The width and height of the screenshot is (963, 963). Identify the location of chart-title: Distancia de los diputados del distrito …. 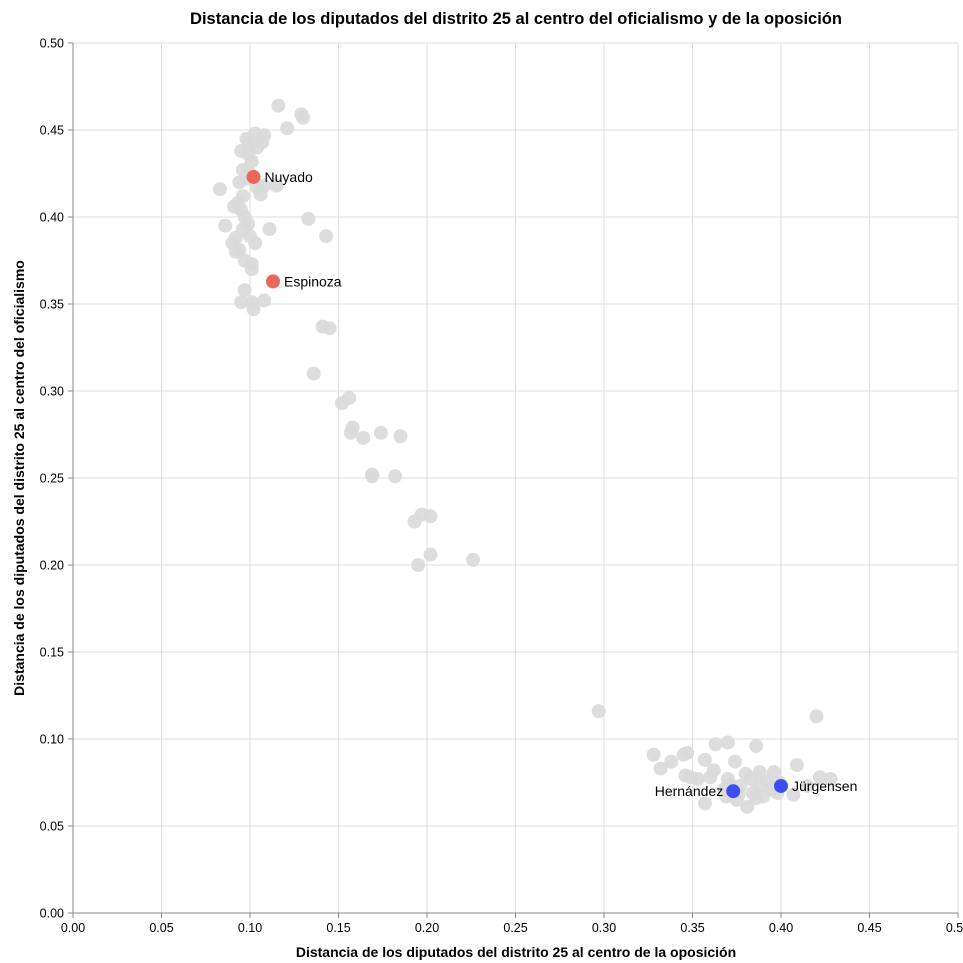
(516, 19).